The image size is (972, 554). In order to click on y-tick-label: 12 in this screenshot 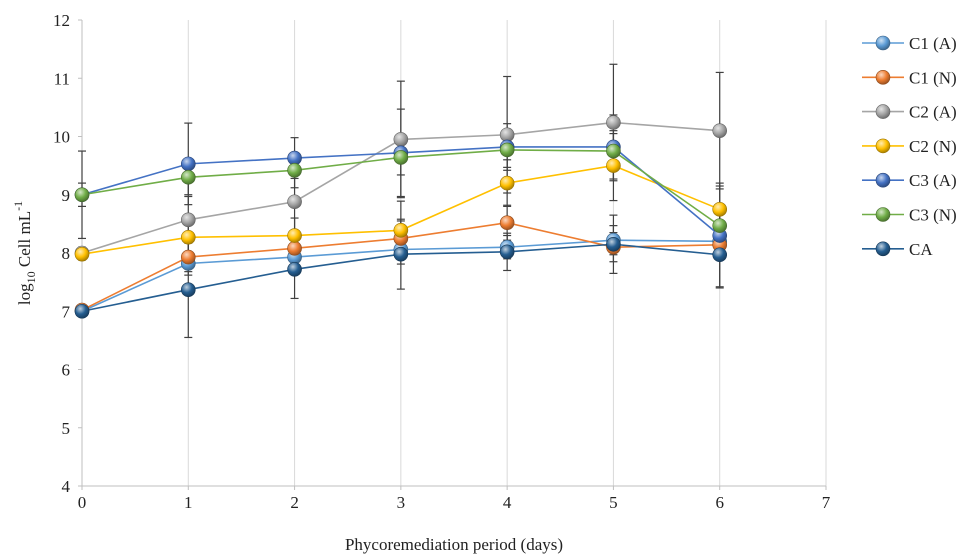, I will do `click(61, 20)`.